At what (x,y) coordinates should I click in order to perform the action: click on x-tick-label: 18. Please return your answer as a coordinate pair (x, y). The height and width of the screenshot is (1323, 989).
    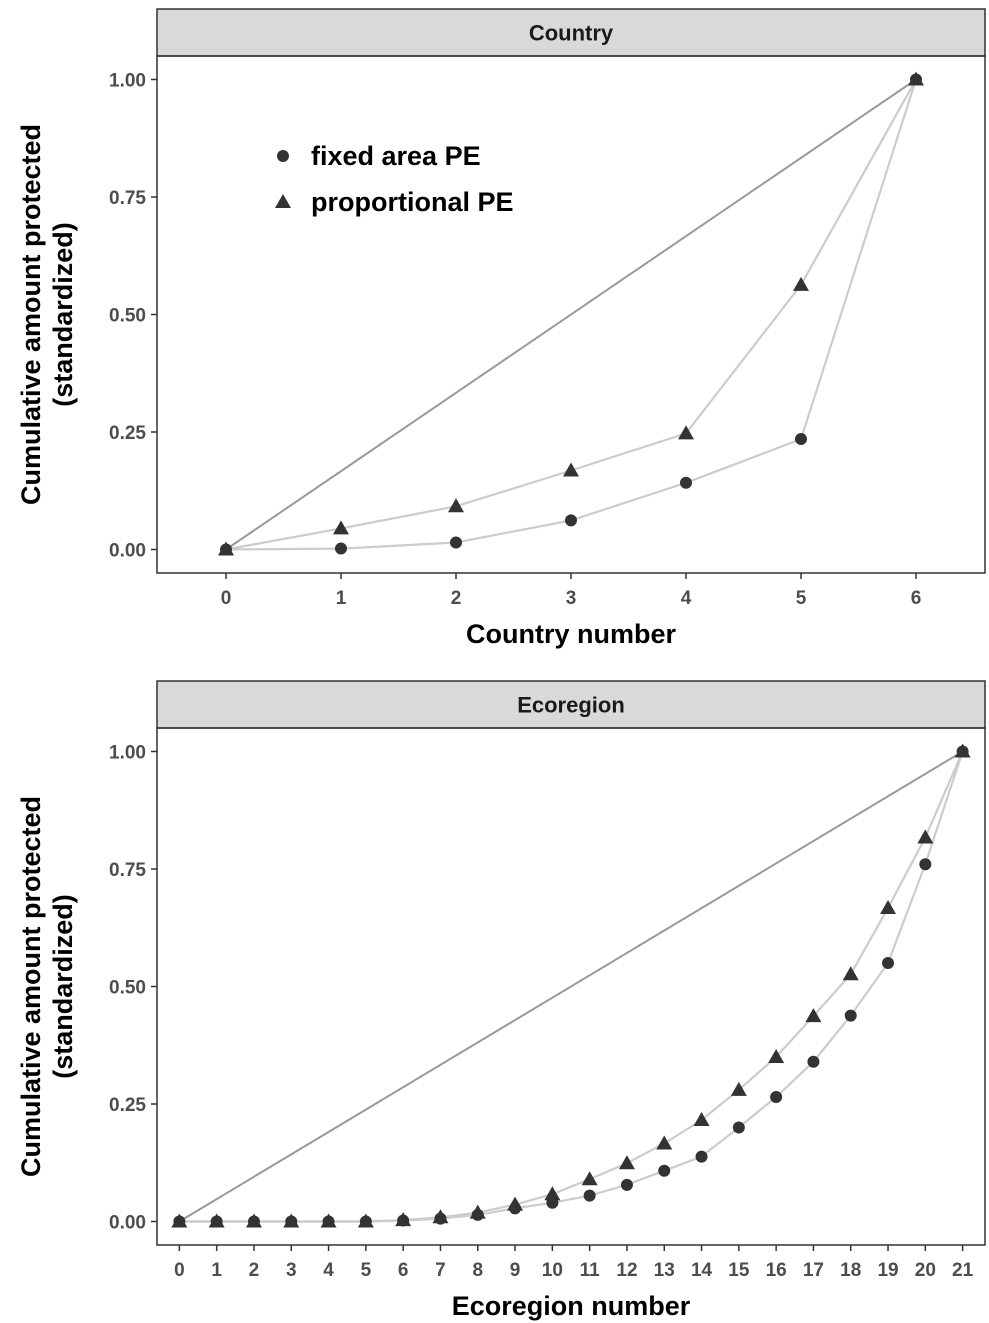
    Looking at the image, I should click on (850, 1270).